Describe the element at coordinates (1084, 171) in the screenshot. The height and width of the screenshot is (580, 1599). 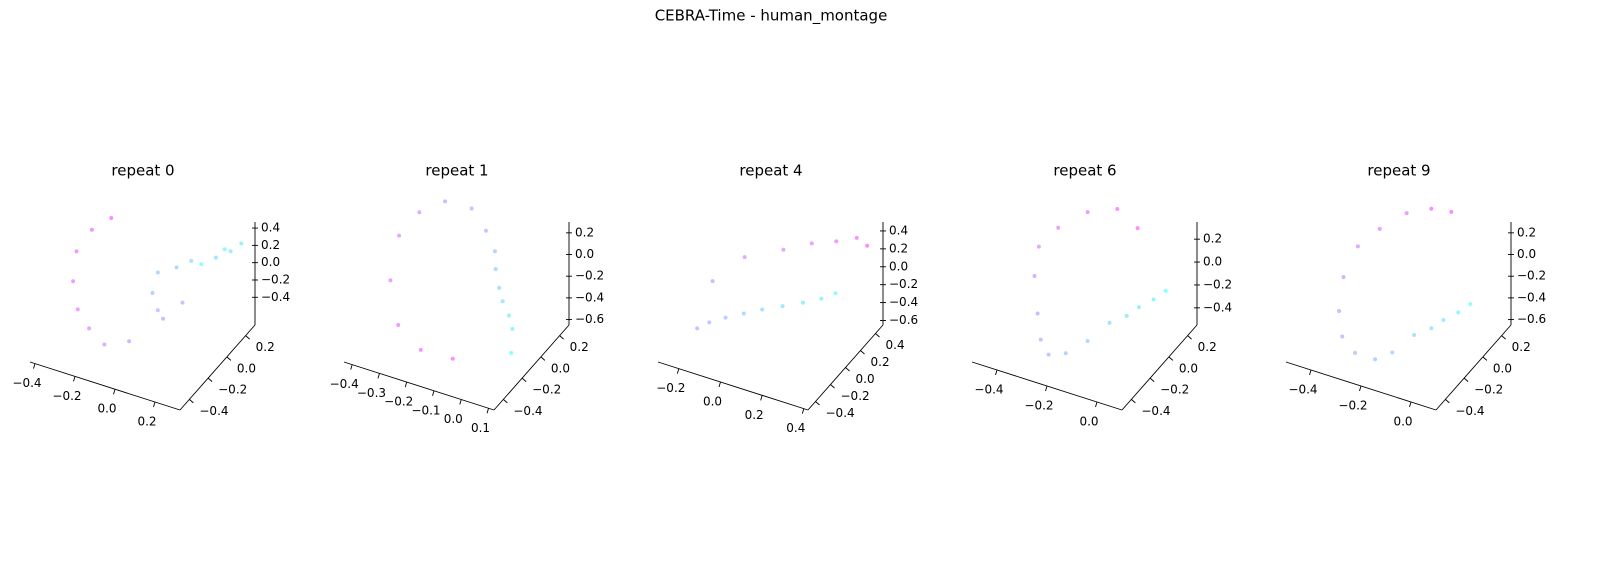
I see `subplot-title: repeat 6` at that location.